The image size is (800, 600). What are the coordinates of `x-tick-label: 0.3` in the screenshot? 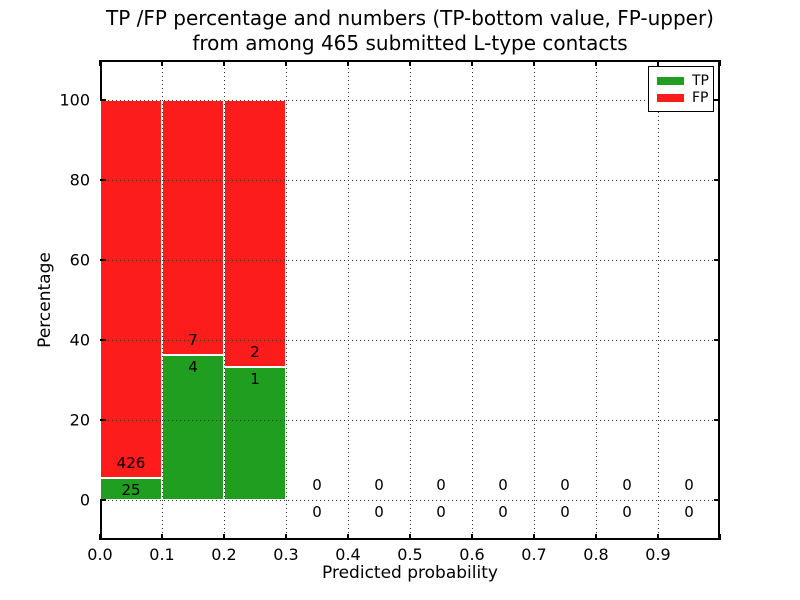 It's located at (286, 554).